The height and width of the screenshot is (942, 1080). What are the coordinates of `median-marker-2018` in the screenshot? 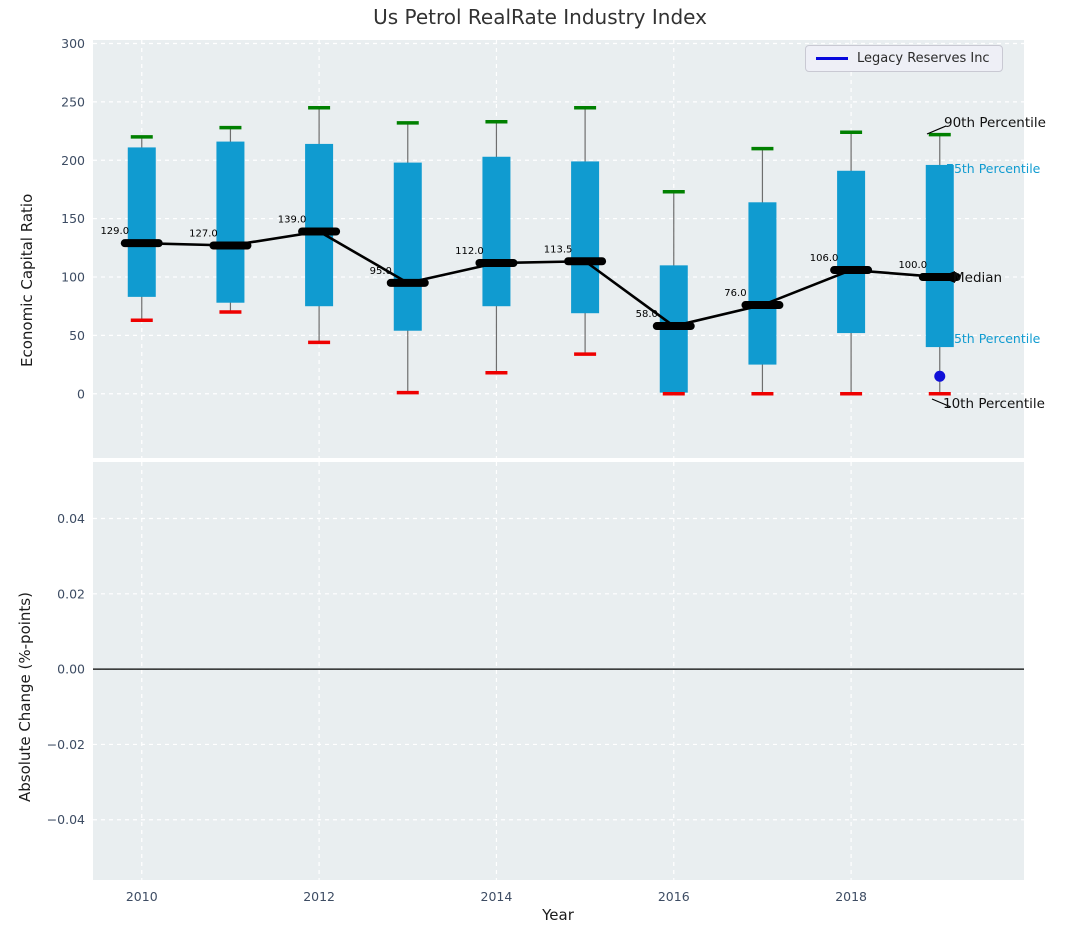 It's located at (851, 270).